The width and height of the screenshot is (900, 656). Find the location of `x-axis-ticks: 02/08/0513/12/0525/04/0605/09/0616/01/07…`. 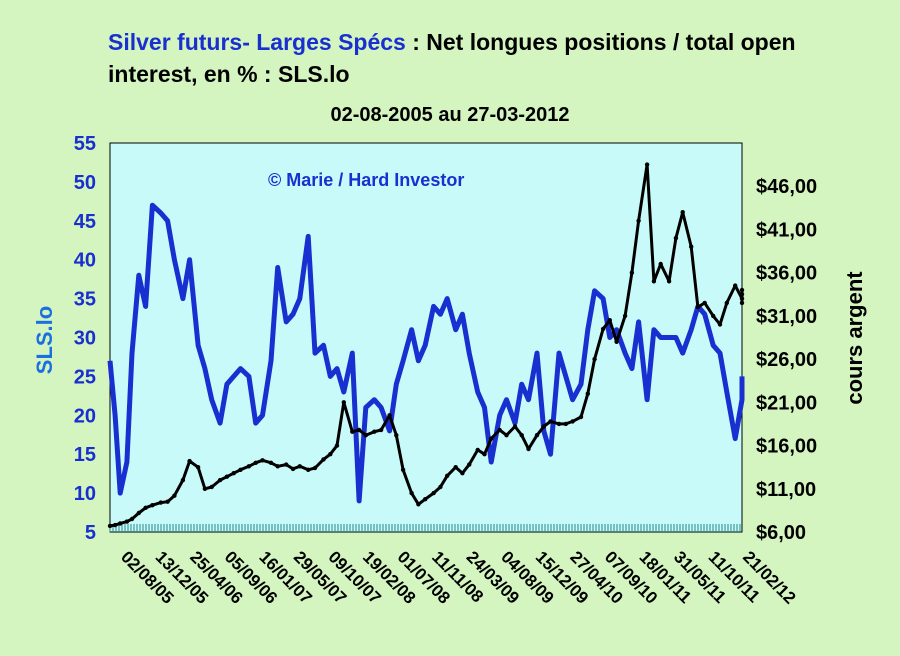

x-axis-ticks: 02/08/0513/12/0525/04/0605/09/0616/01/07… is located at coordinates (458, 577).